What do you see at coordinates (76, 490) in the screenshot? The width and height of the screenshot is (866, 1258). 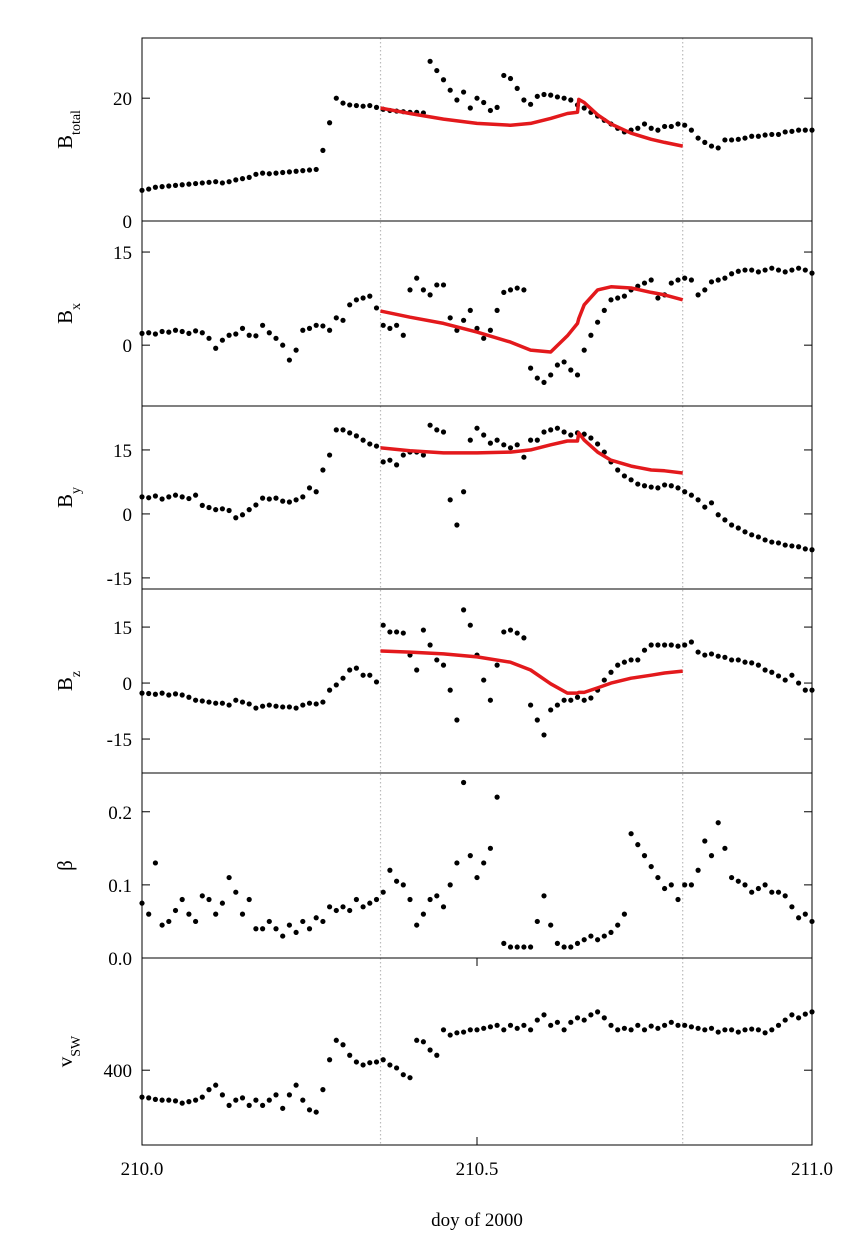 I see `y-axis-label-sub: y` at bounding box center [76, 490].